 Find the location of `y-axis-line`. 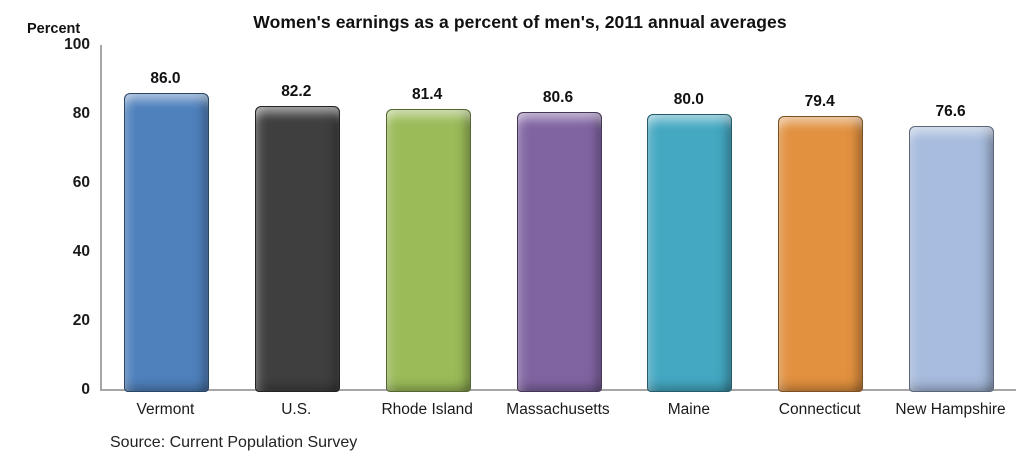

y-axis-line is located at coordinates (101, 218).